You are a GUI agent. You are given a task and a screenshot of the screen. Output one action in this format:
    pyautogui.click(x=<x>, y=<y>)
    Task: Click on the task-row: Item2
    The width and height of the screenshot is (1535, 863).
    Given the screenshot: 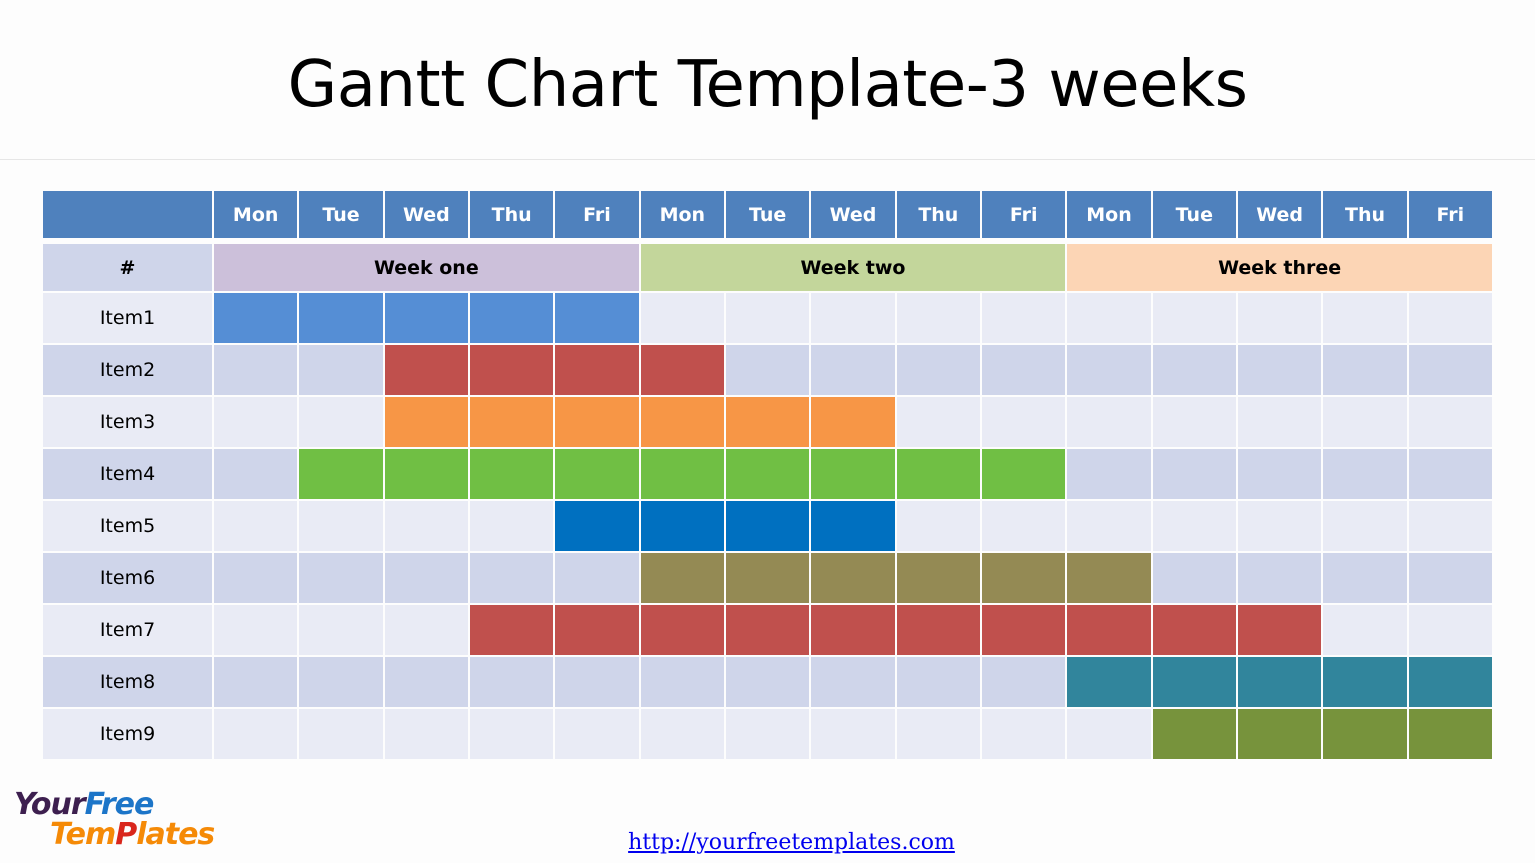 What is the action you would take?
    pyautogui.click(x=767, y=370)
    